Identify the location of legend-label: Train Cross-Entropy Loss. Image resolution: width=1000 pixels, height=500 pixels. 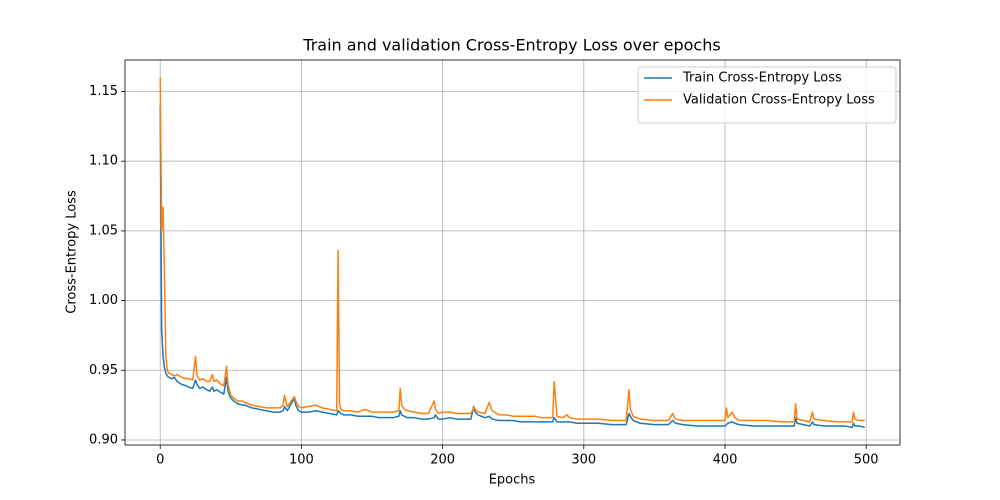
(762, 78).